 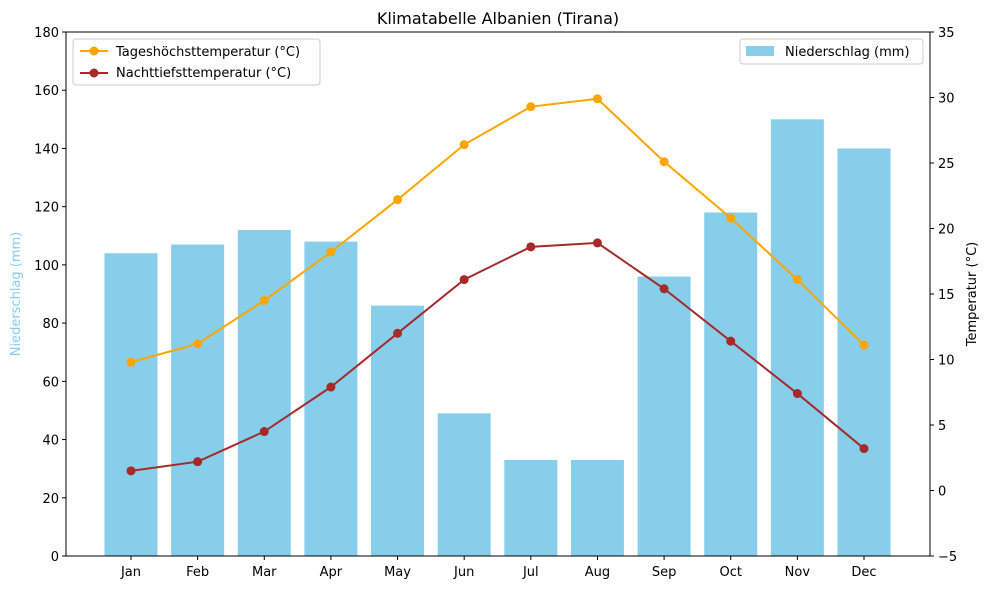 What do you see at coordinates (398, 430) in the screenshot?
I see `bar-may` at bounding box center [398, 430].